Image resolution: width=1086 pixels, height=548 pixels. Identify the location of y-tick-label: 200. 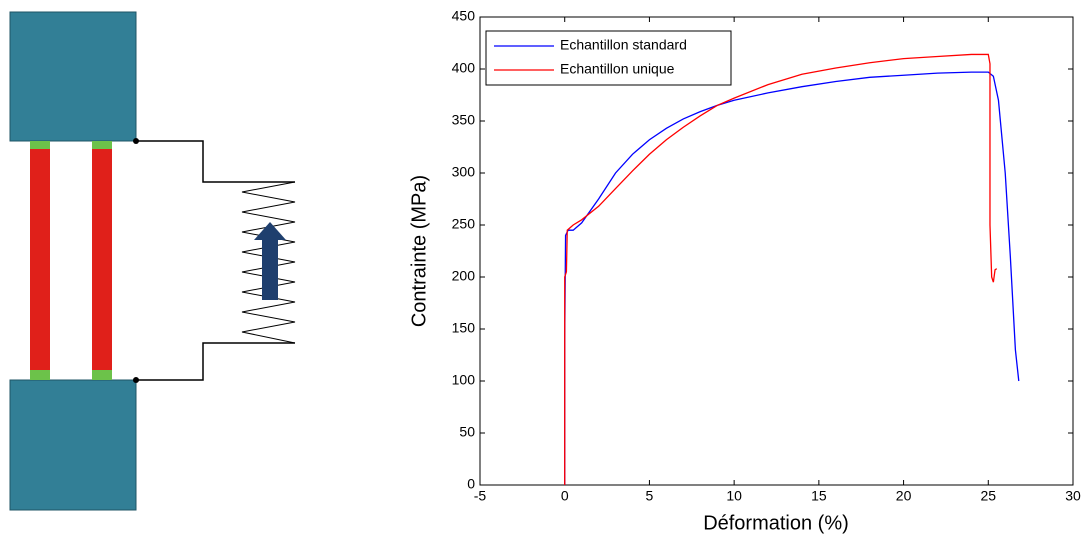
(464, 276).